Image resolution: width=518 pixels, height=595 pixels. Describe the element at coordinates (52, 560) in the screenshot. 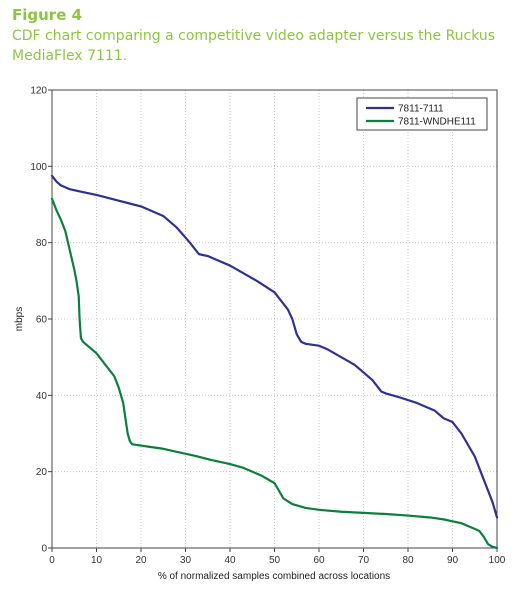

I see `x-tick-label: 0` at that location.